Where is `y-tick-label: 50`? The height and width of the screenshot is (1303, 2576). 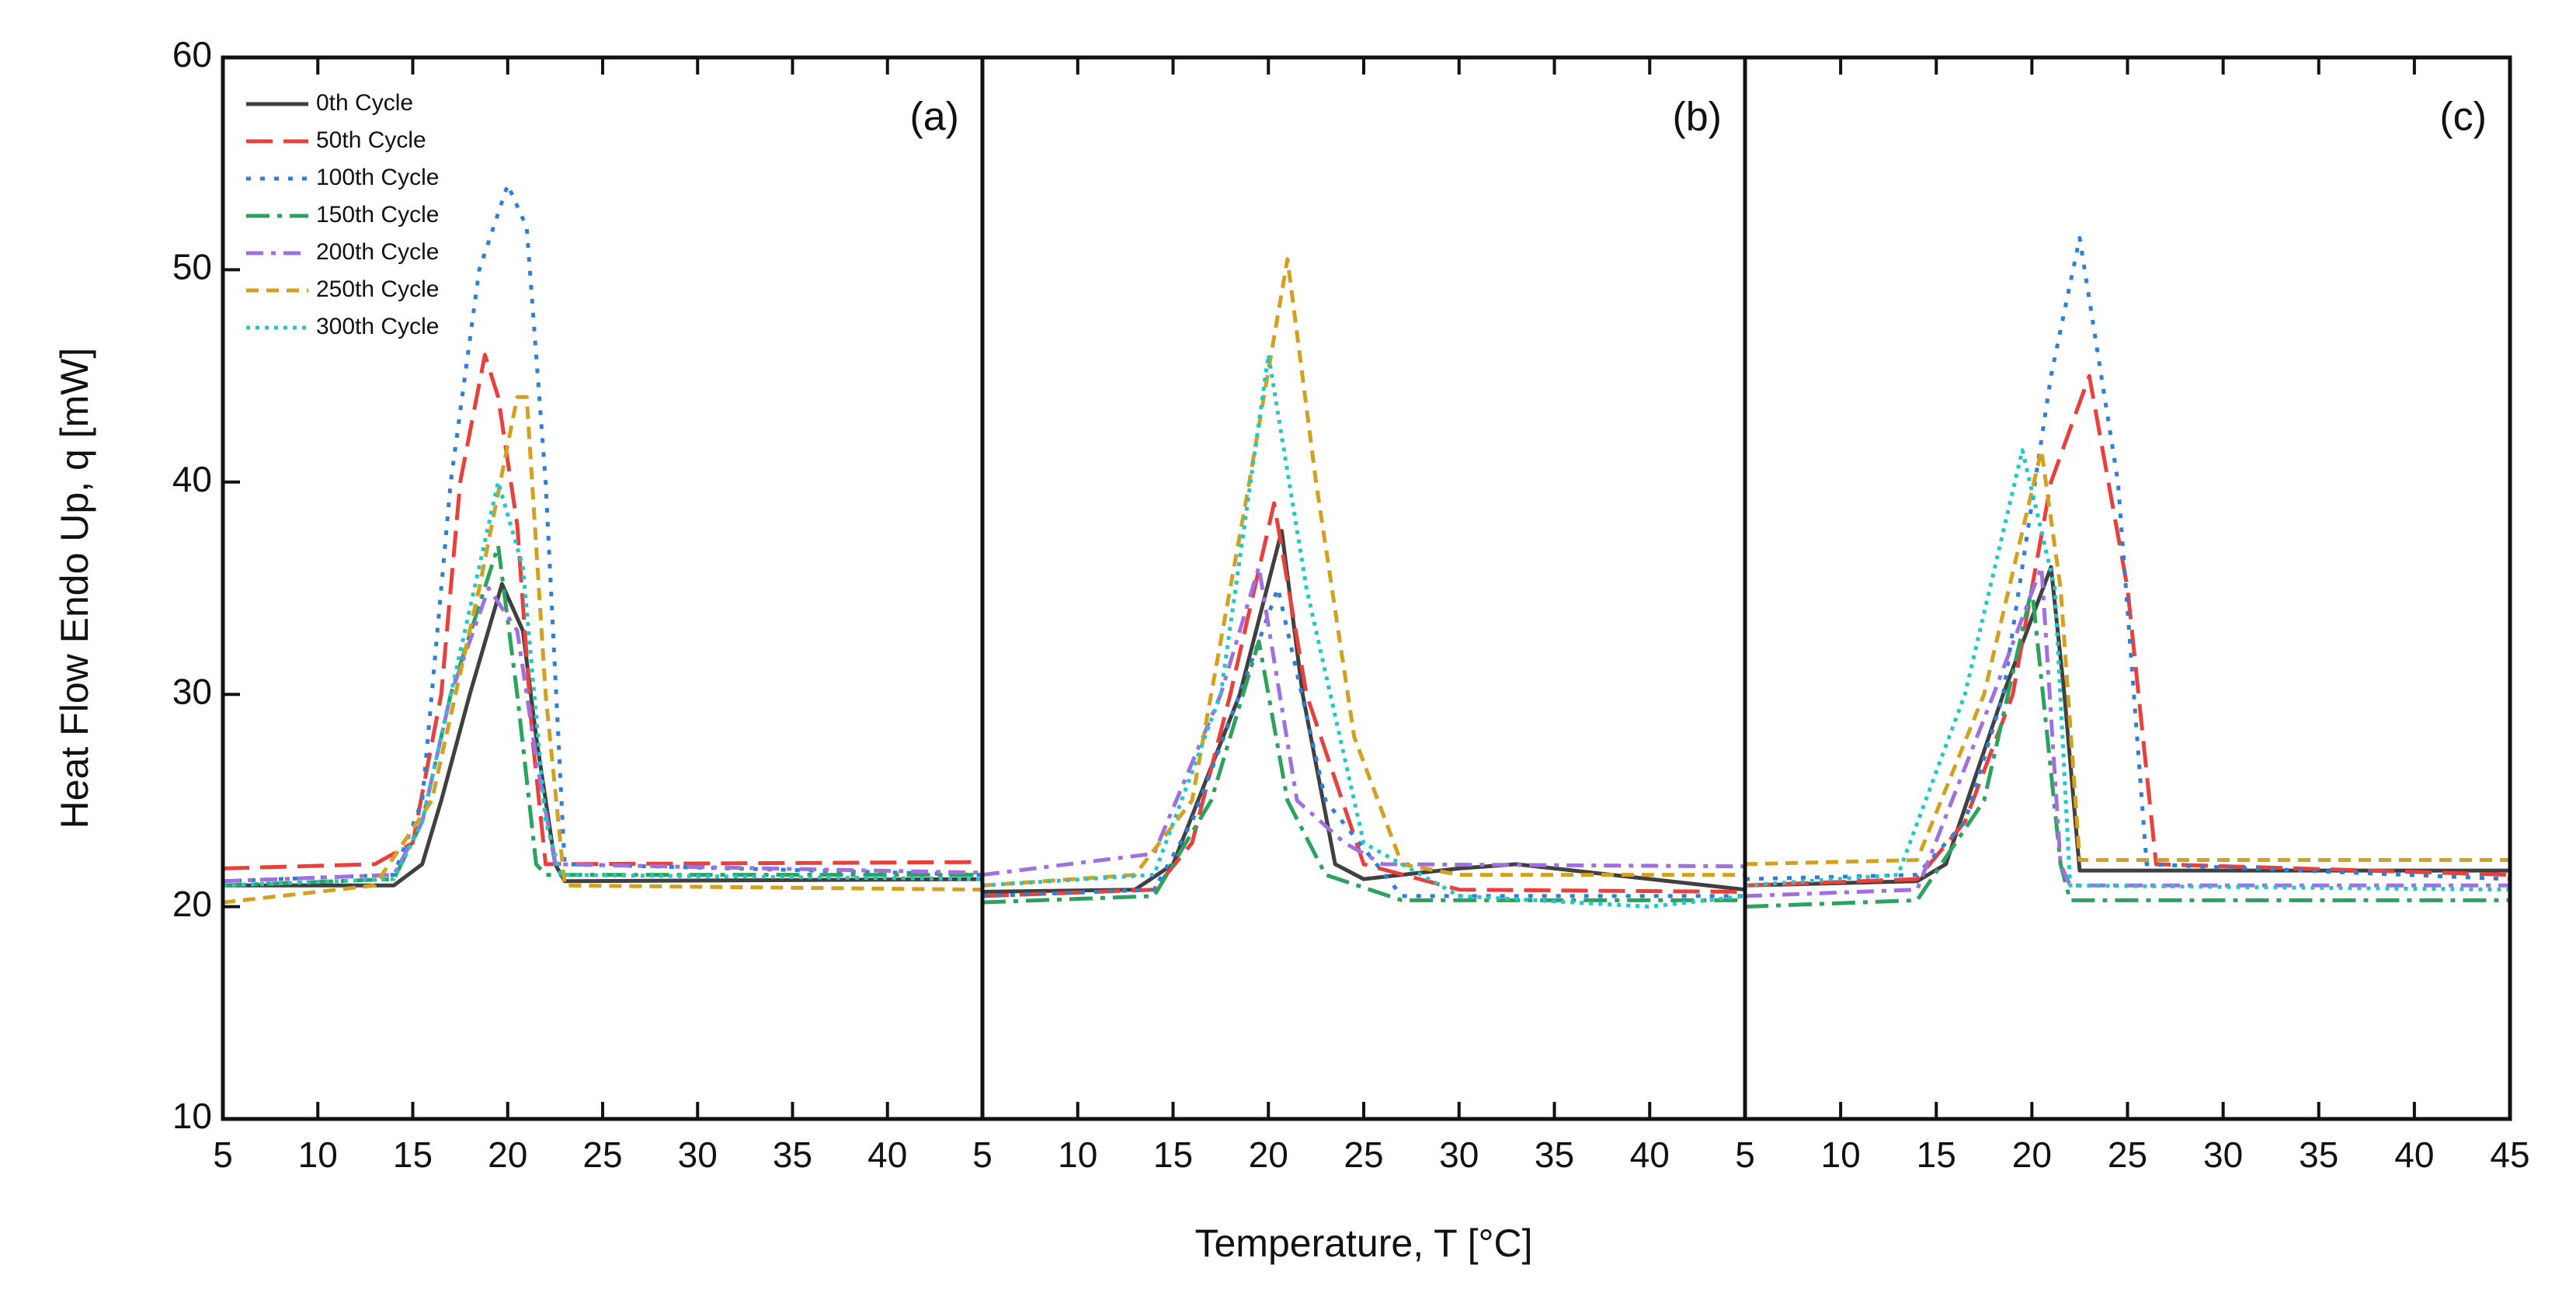
y-tick-label: 50 is located at coordinates (192, 267).